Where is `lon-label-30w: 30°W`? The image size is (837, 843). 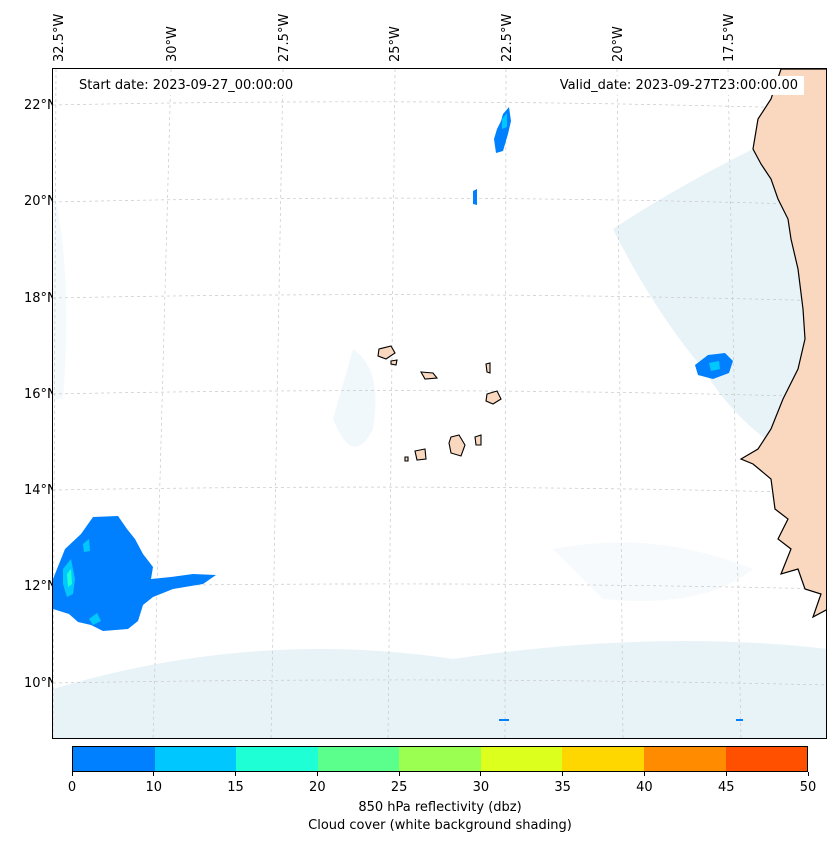
lon-label-30w: 30°W is located at coordinates (172, 44).